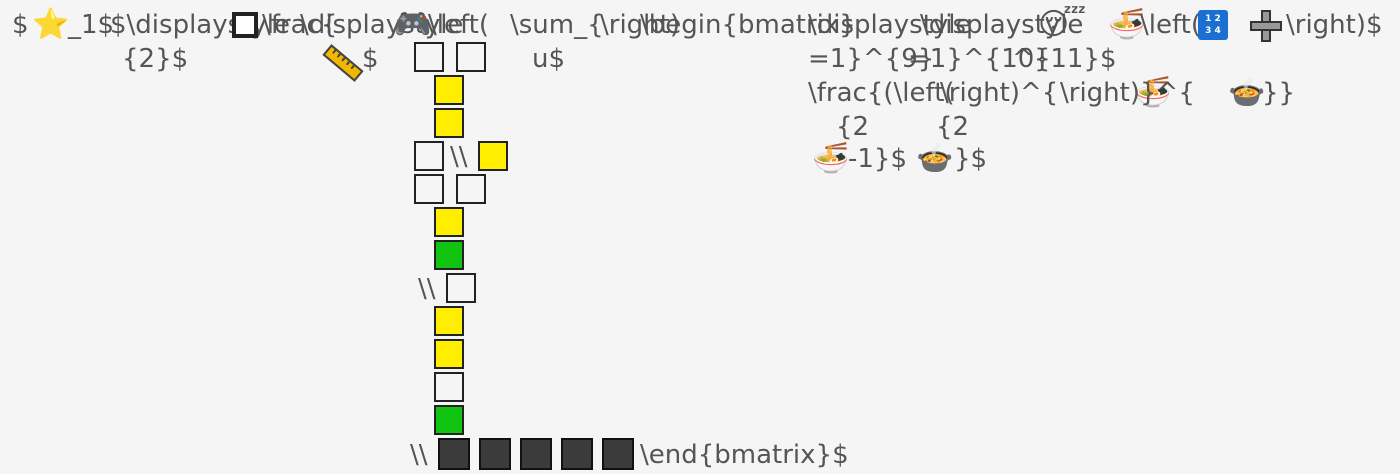 The image size is (1400, 474). I want to click on row-break-text: \\, so click(459, 157).